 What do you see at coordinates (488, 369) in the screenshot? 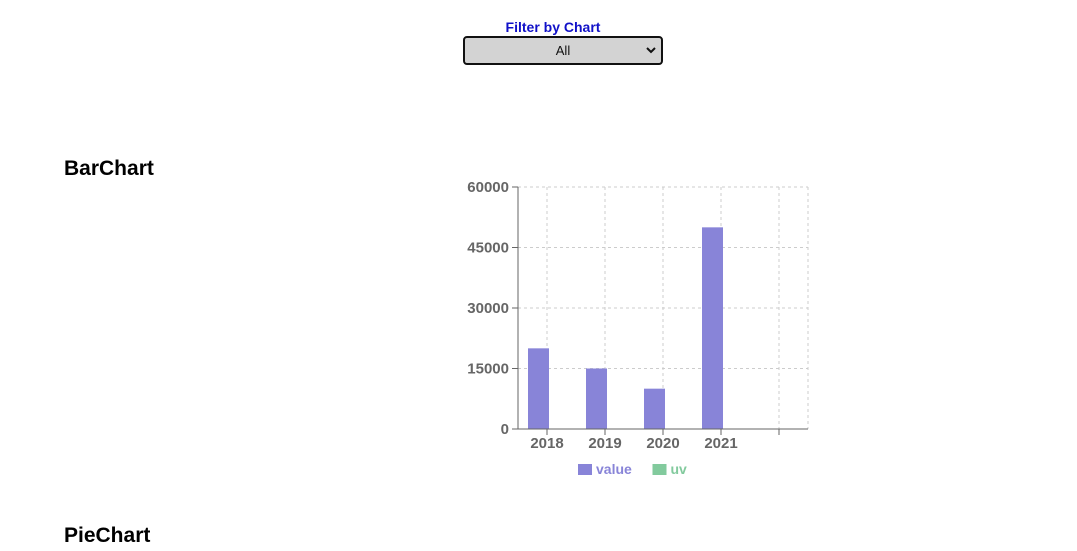
I see `y-tick-label: 15000` at bounding box center [488, 369].